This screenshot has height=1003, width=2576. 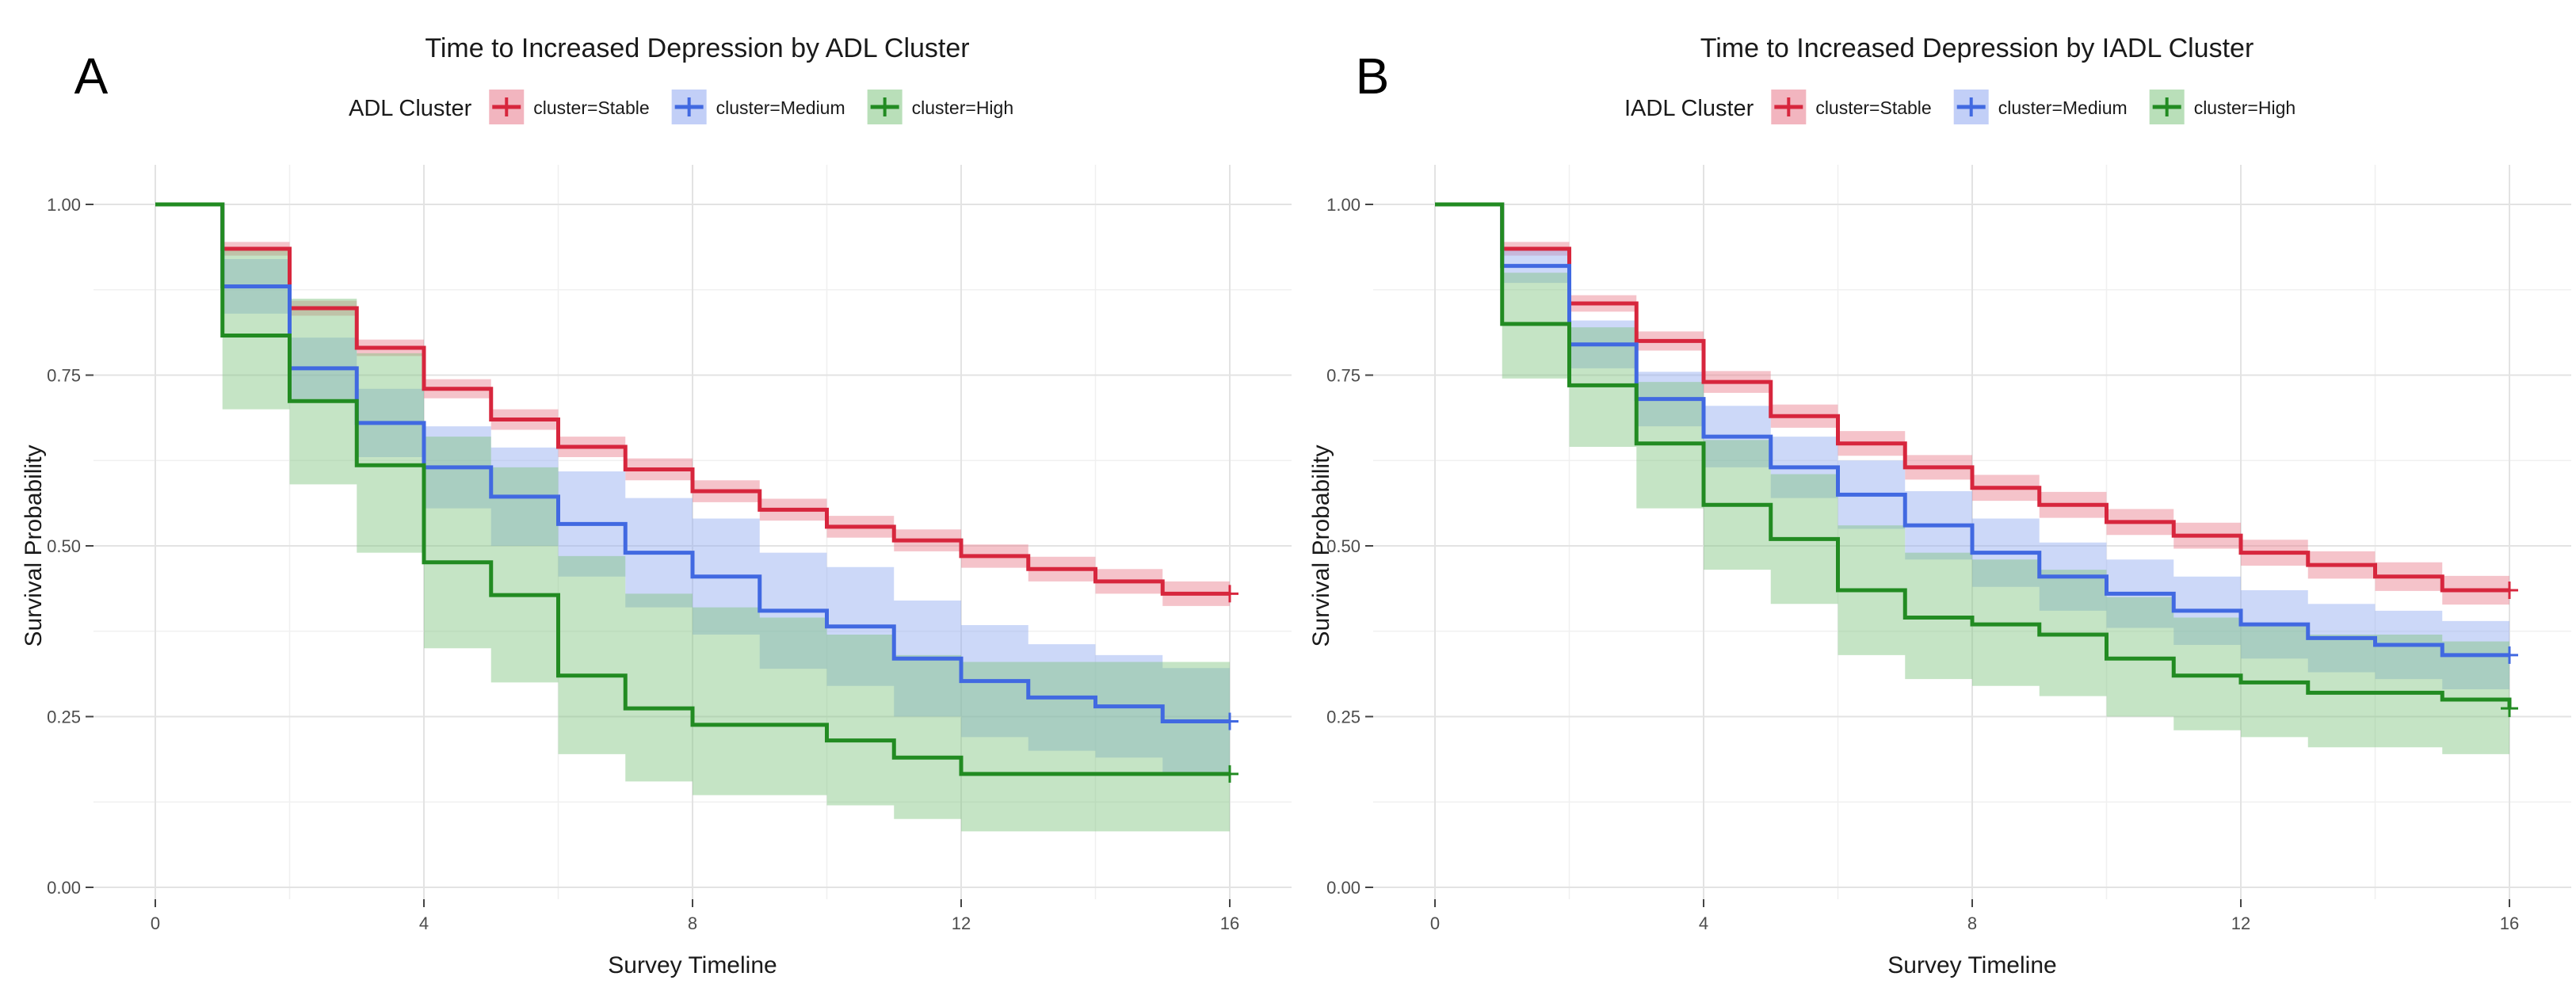 What do you see at coordinates (1373, 76) in the screenshot?
I see `panel-label: B` at bounding box center [1373, 76].